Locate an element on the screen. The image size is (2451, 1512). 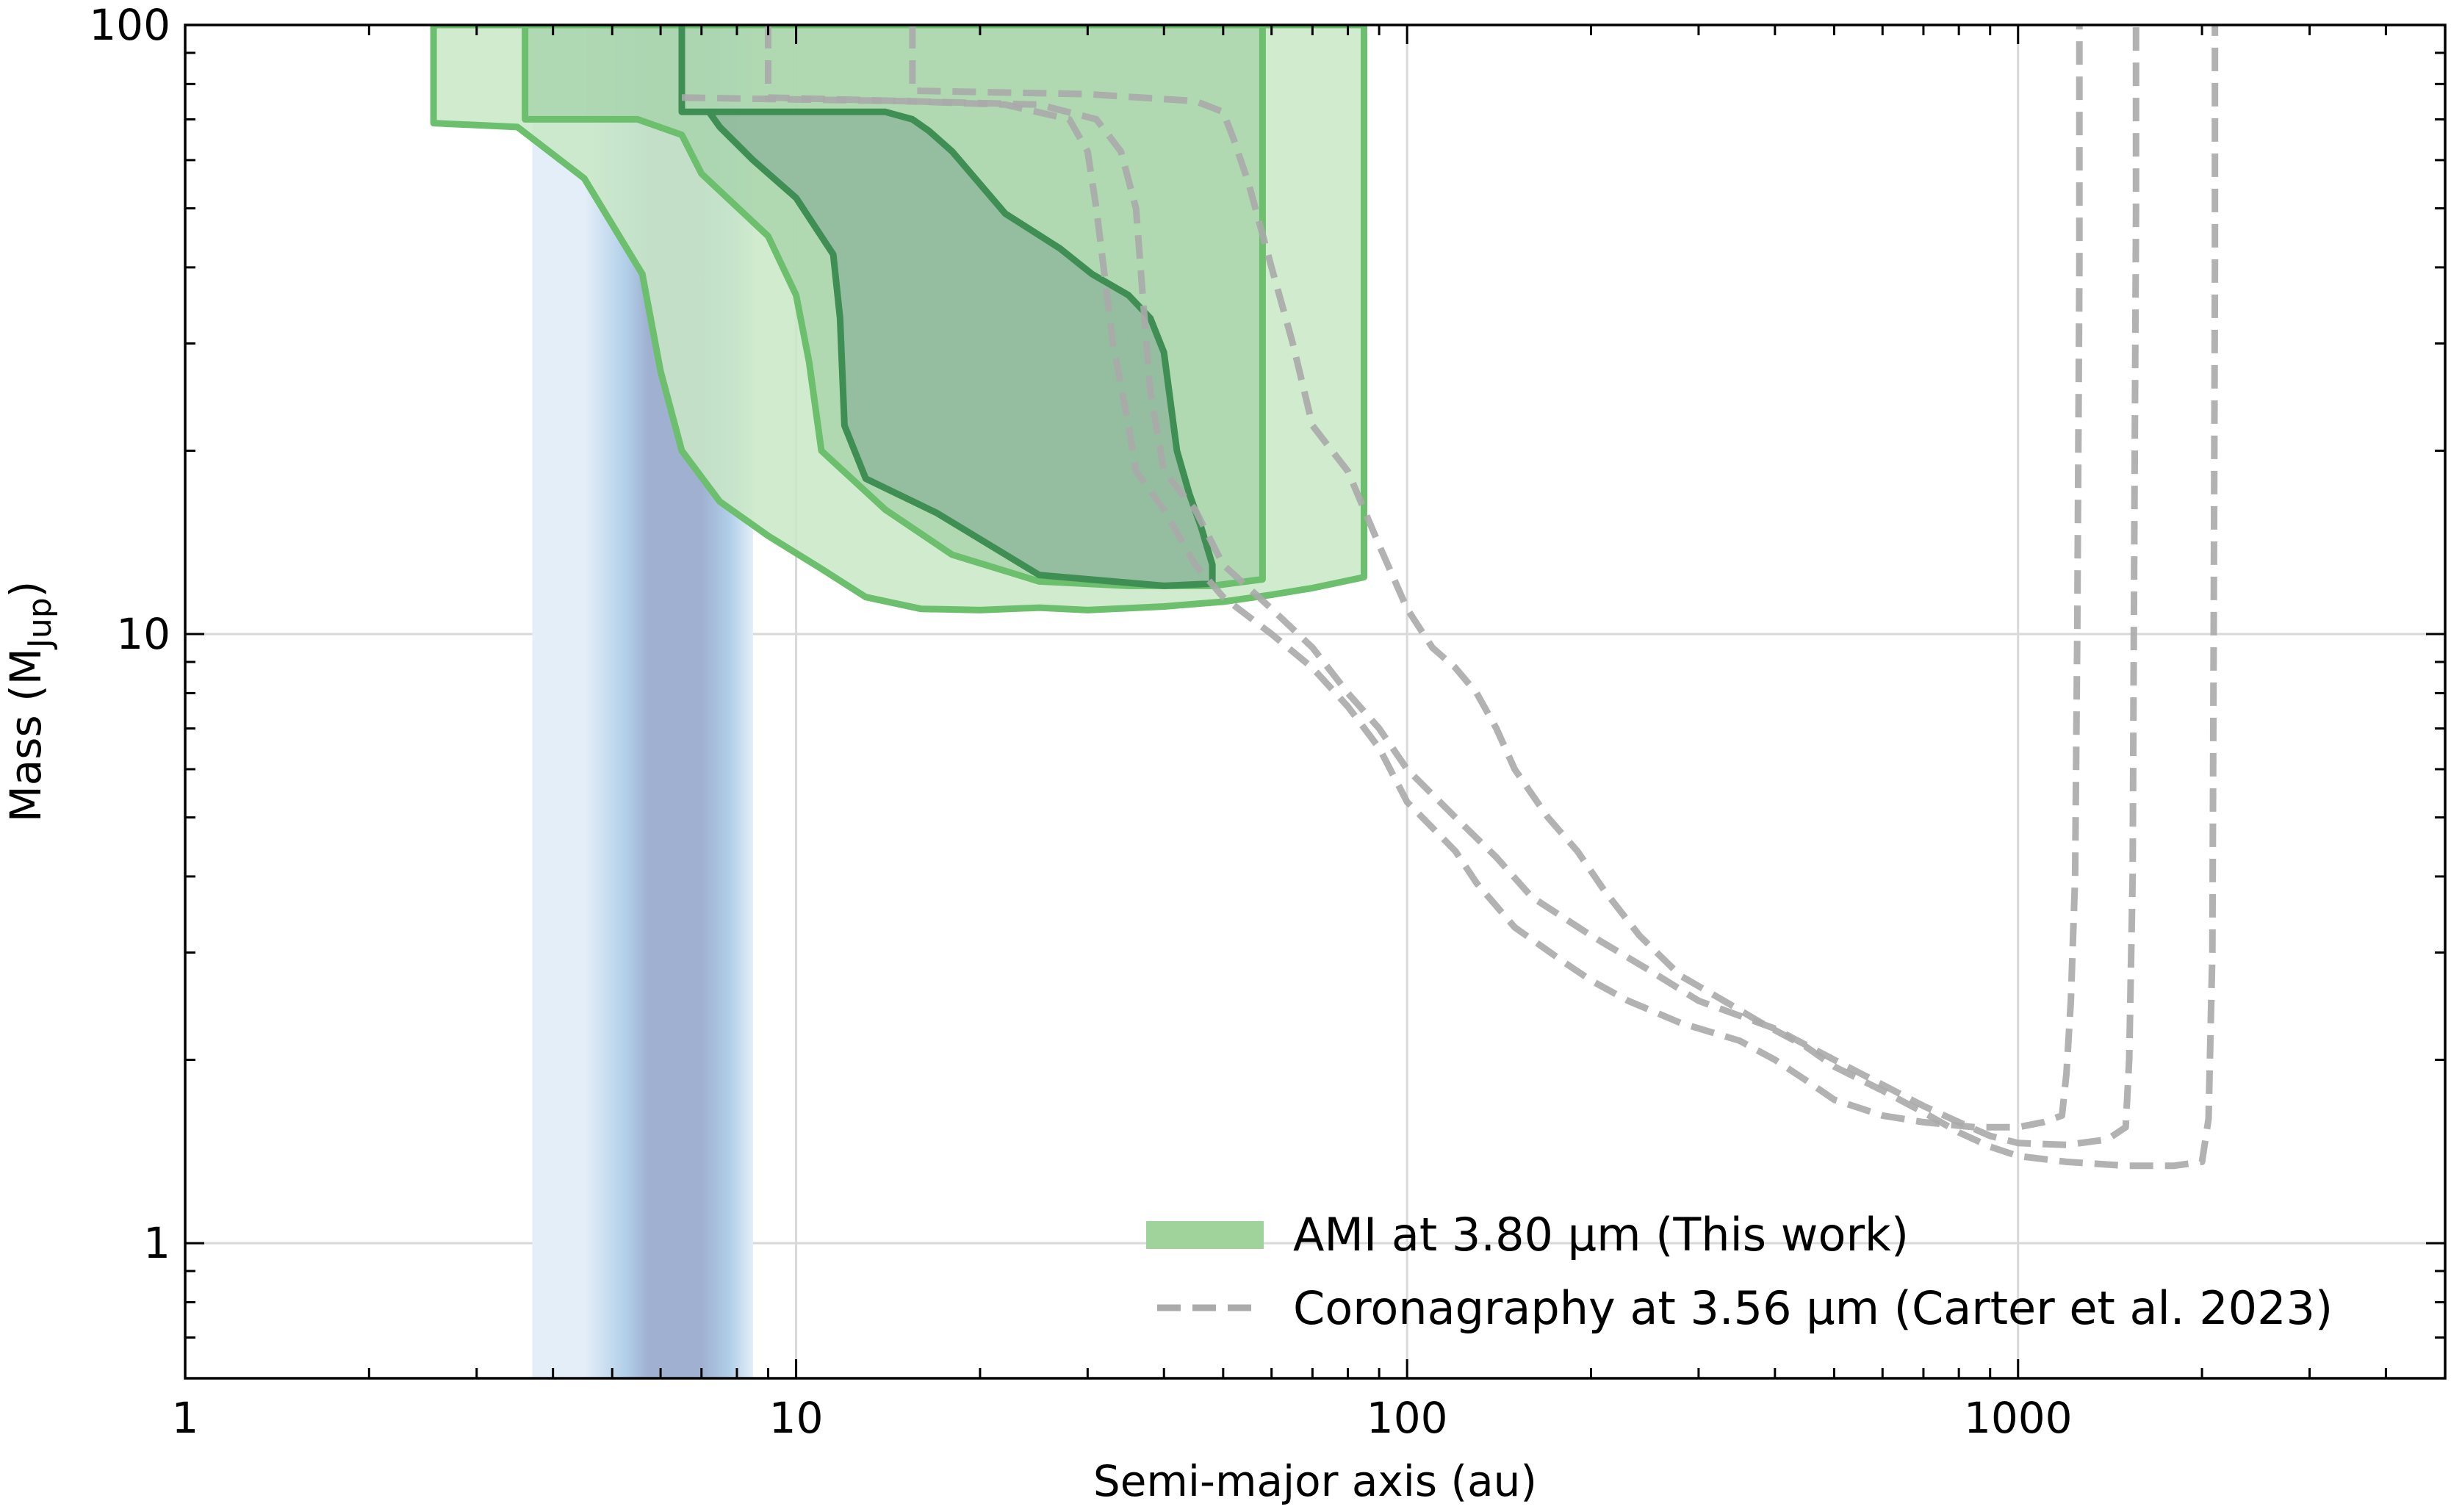
y-tick-label: 1 is located at coordinates (156, 1243).